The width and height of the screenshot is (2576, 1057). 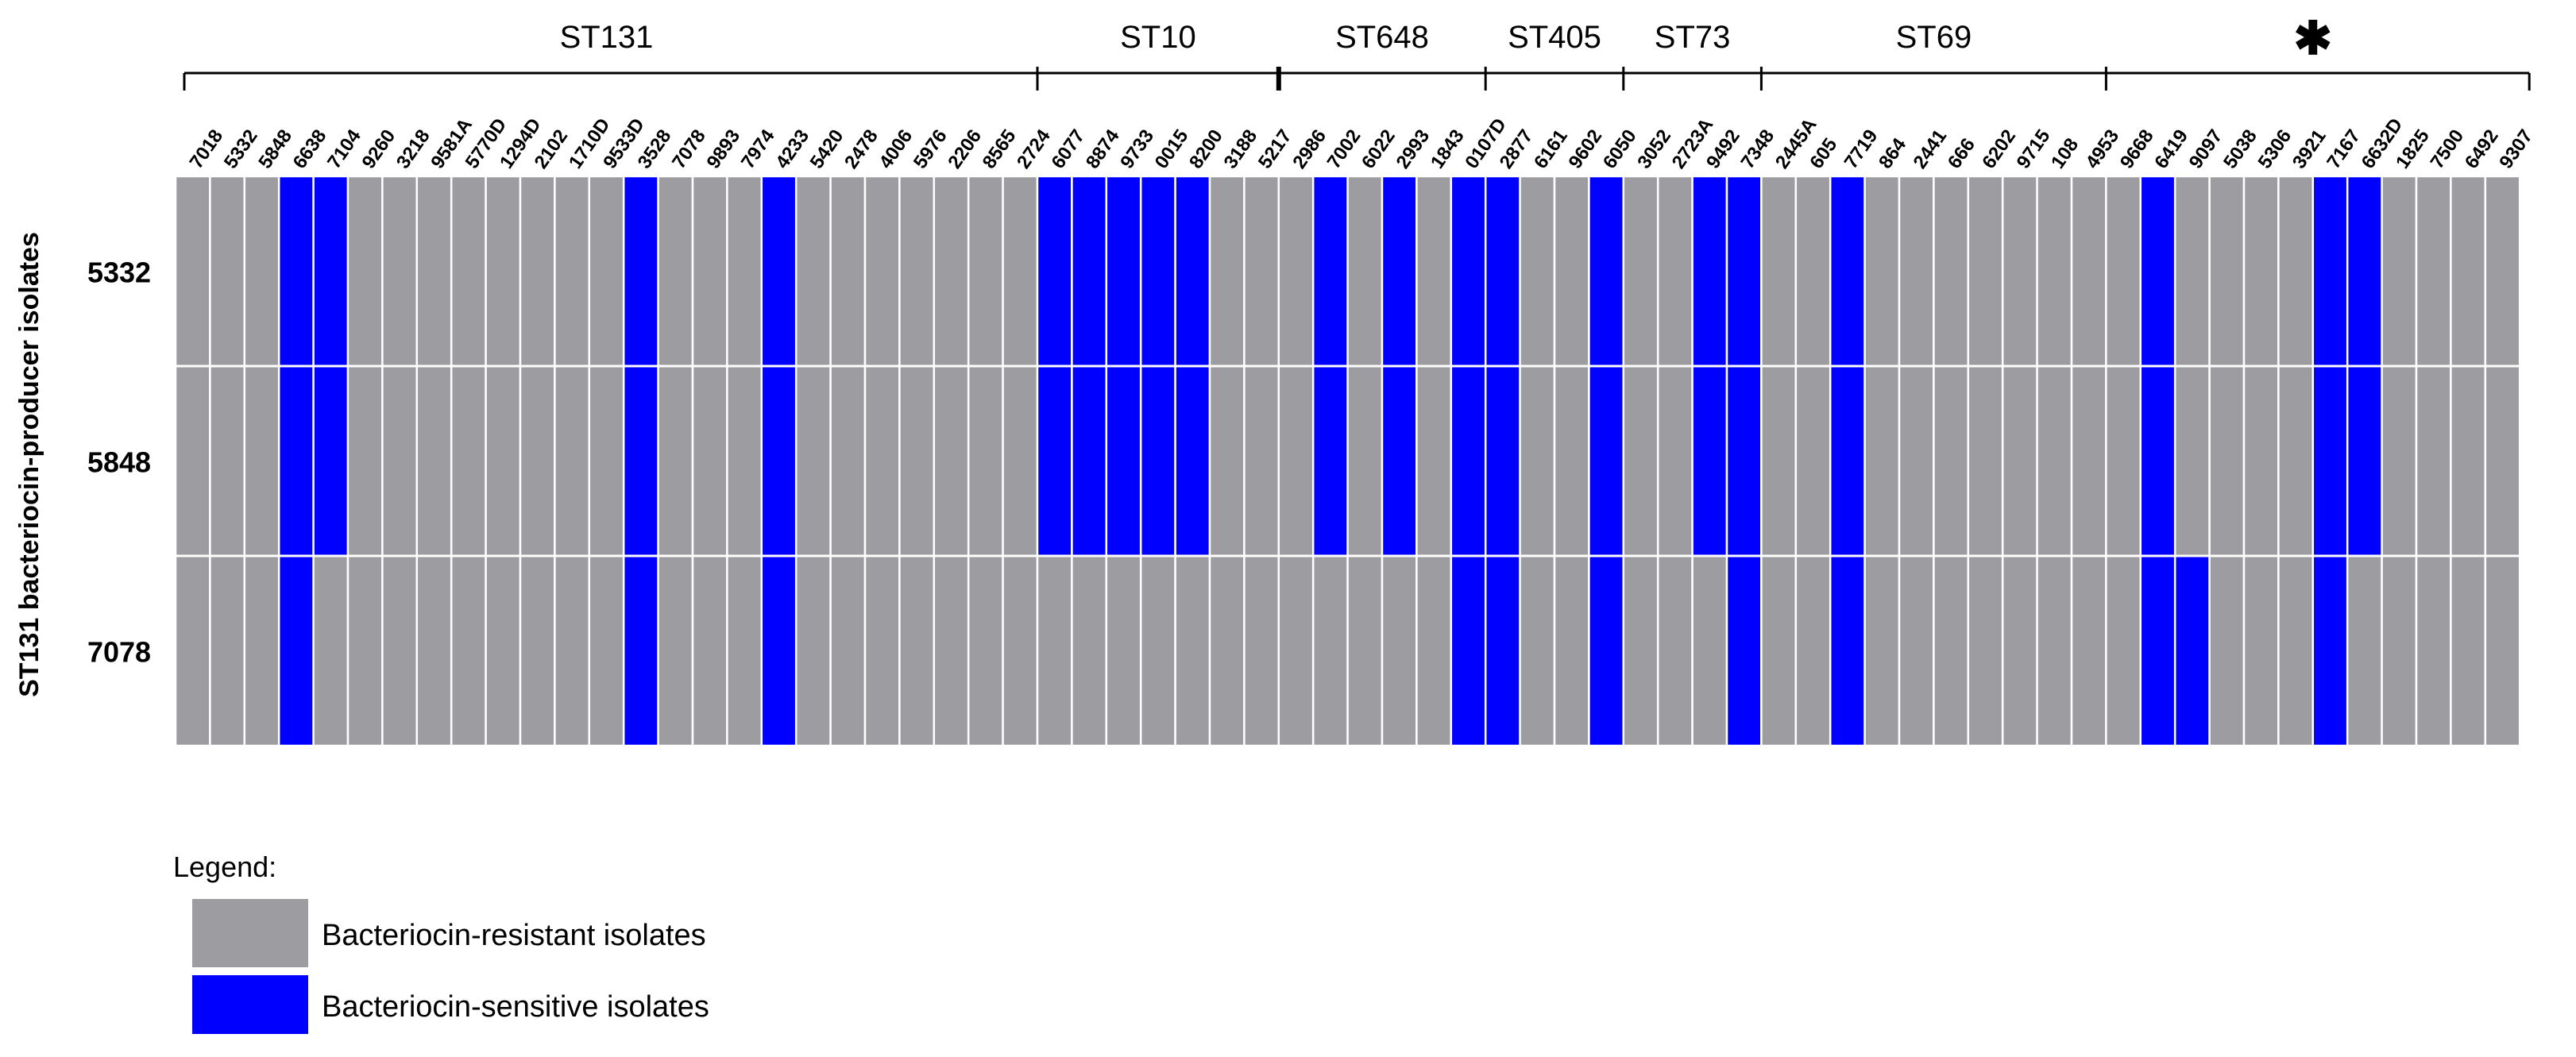 What do you see at coordinates (2344, 148) in the screenshot?
I see `column-label: 7167` at bounding box center [2344, 148].